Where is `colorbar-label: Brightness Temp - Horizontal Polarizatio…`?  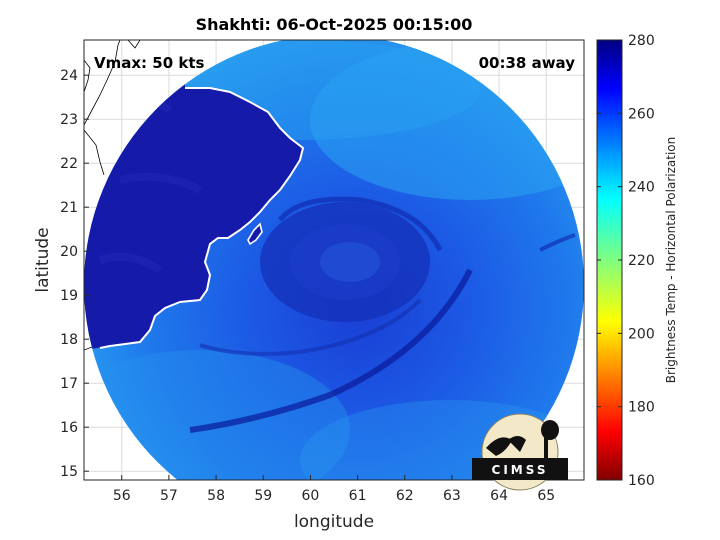
colorbar-label: Brightness Temp - Horizontal Polarizatio… is located at coordinates (671, 260).